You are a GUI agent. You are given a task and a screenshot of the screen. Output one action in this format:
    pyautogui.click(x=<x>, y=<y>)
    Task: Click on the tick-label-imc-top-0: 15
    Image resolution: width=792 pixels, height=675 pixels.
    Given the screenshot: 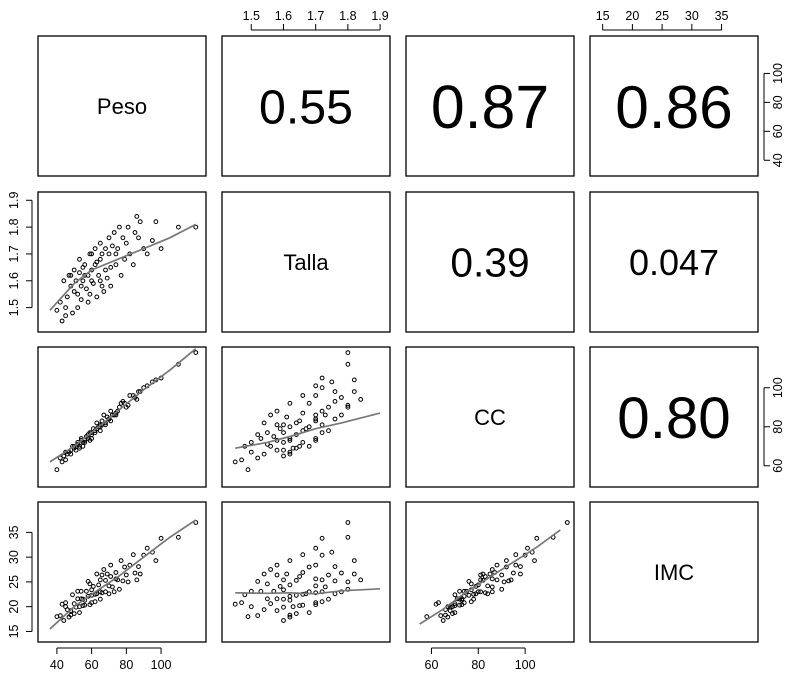 What is the action you would take?
    pyautogui.click(x=603, y=16)
    